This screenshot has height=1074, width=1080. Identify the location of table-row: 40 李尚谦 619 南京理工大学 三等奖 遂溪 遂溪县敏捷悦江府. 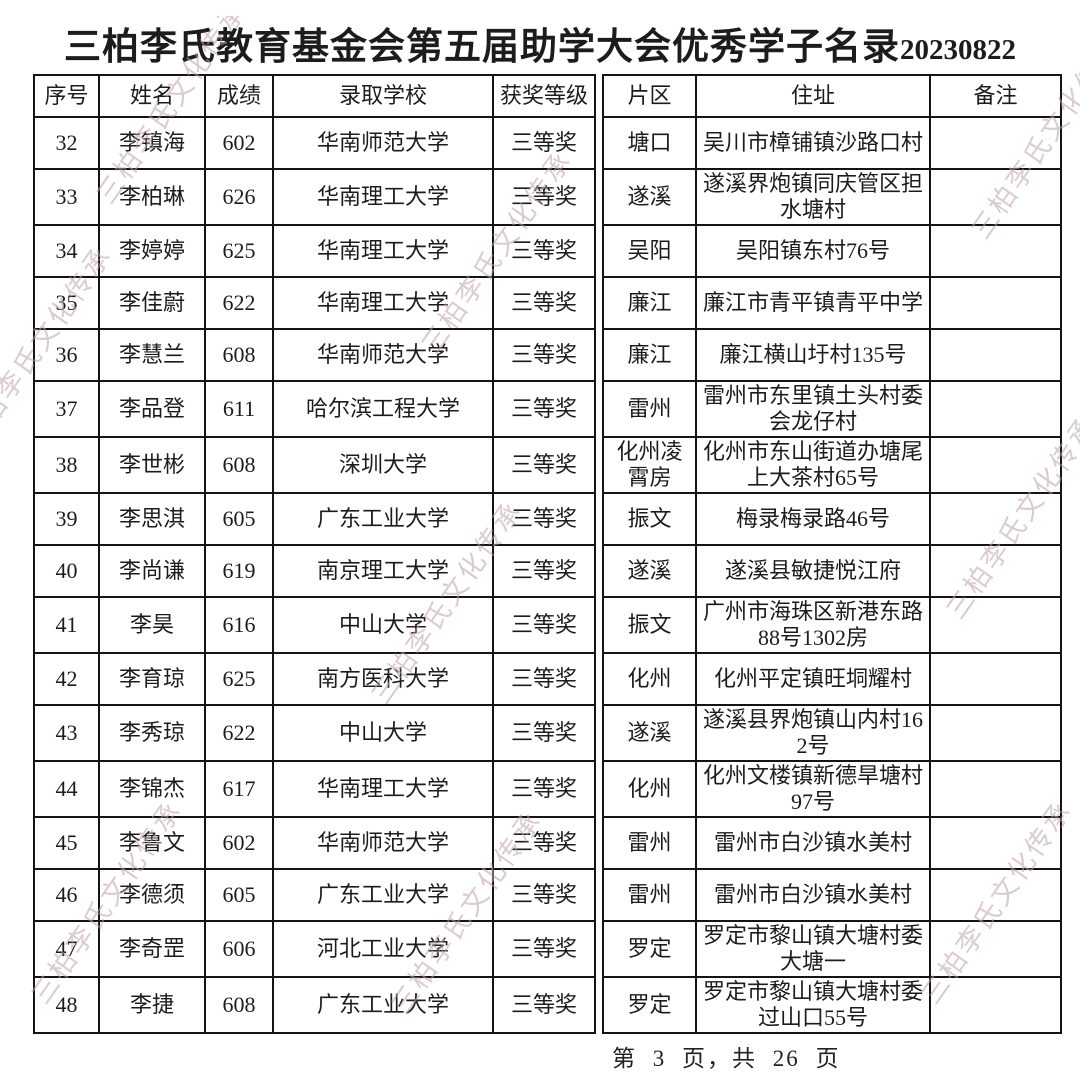
(547, 571).